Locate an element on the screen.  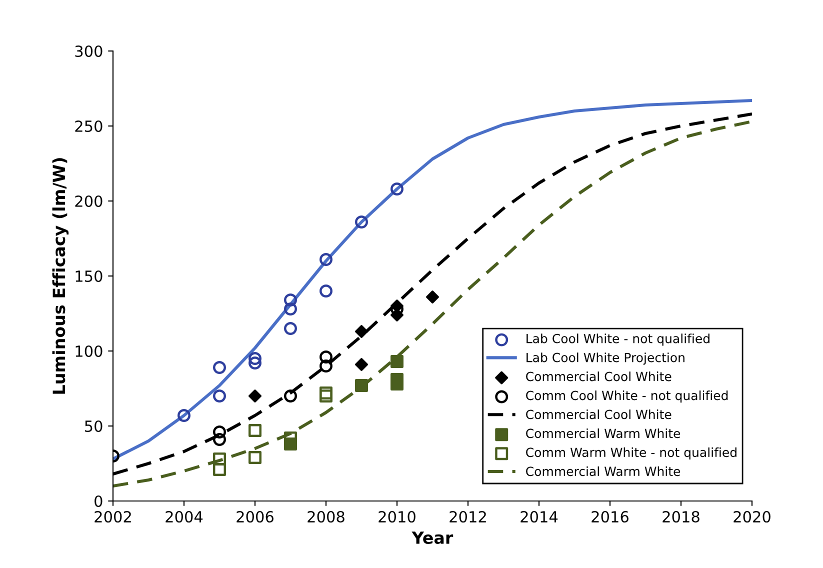
x-tick-label: 2020 is located at coordinates (752, 516).